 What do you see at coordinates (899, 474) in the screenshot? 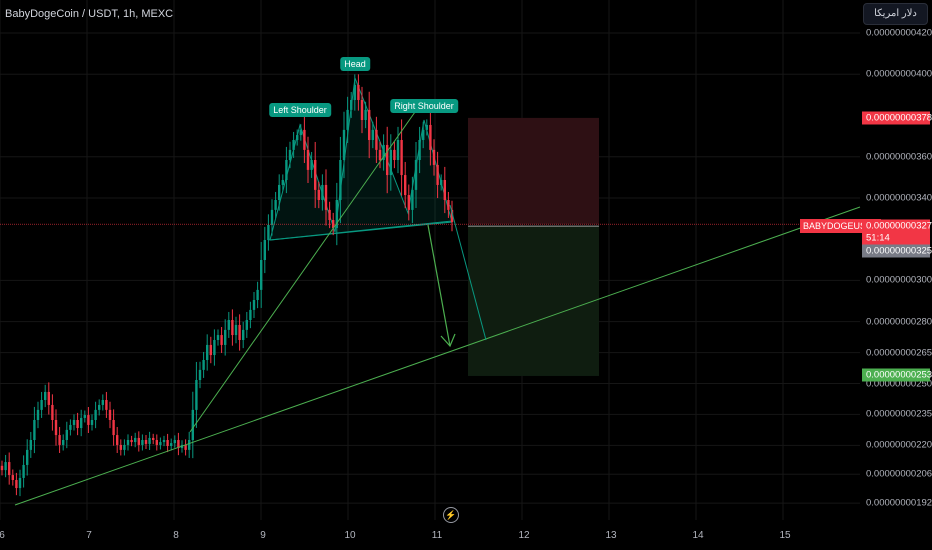
I see `price-tick: 0.0000000020600` at bounding box center [899, 474].